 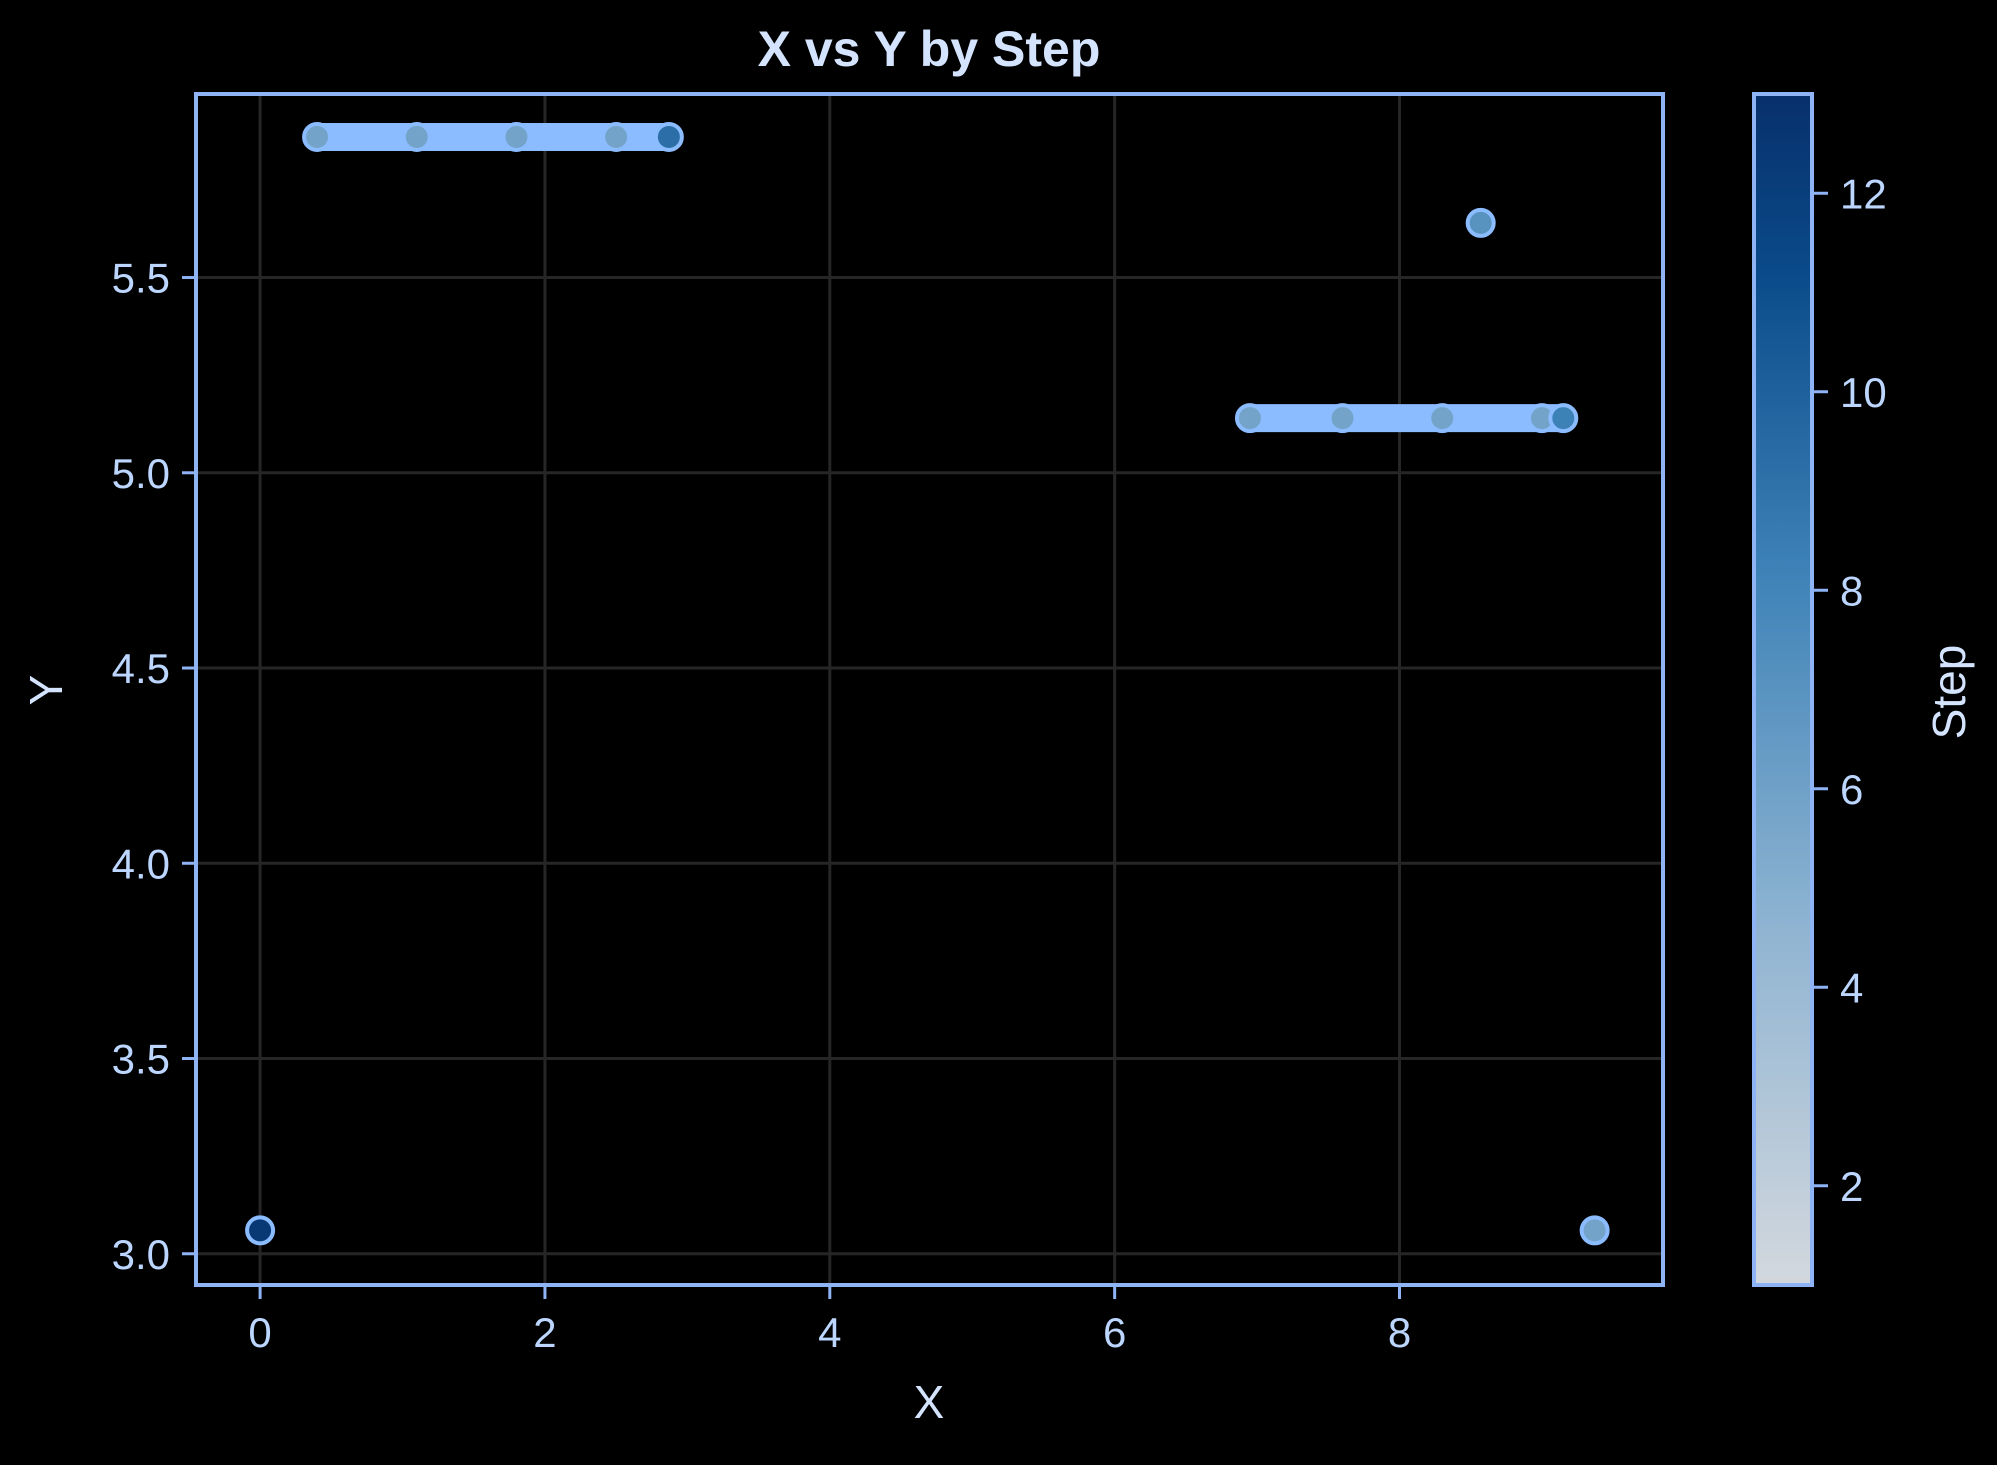 I want to click on colorbar-tick-label: 6, so click(x=1851, y=789).